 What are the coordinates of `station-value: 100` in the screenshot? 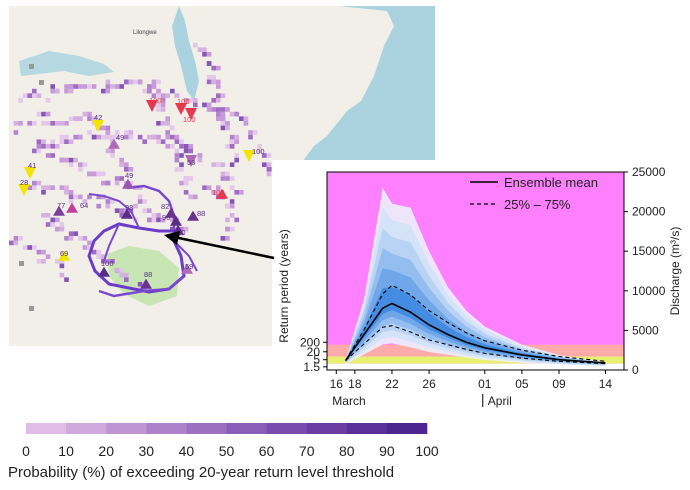 It's located at (155, 100).